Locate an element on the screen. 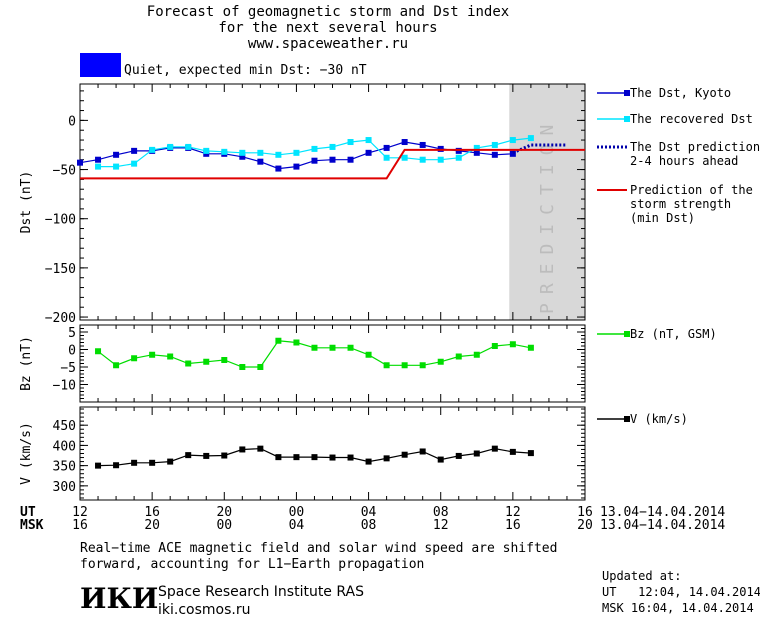  legend-storm-strength-text: storm strength is located at coordinates (680, 204).